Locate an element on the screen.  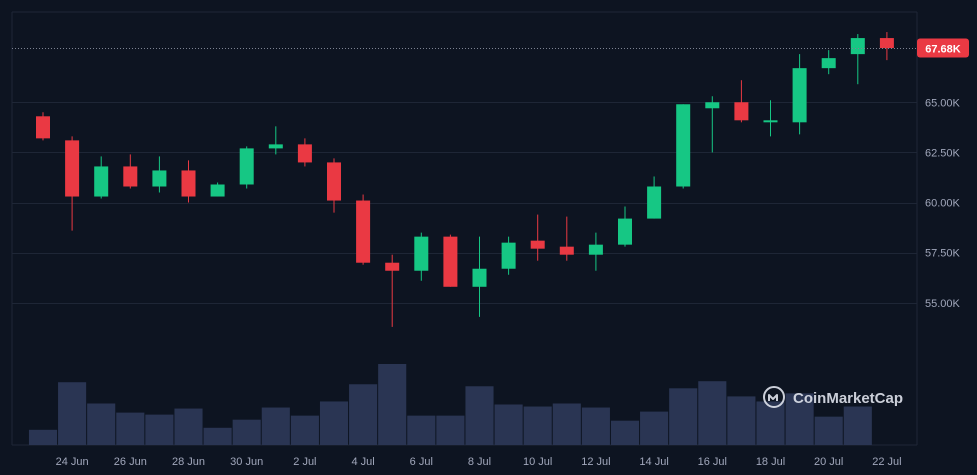
coinmarketcap-logo-icon is located at coordinates (774, 397).